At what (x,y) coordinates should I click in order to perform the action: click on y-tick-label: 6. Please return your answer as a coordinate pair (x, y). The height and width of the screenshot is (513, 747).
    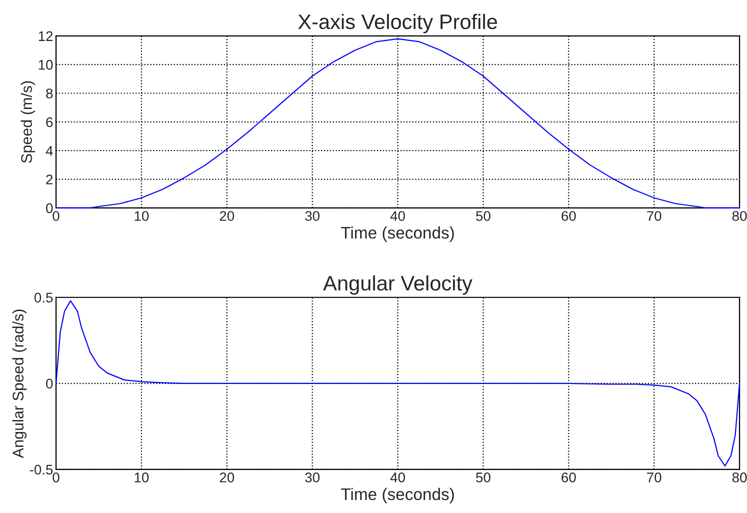
    Looking at the image, I should click on (49, 122).